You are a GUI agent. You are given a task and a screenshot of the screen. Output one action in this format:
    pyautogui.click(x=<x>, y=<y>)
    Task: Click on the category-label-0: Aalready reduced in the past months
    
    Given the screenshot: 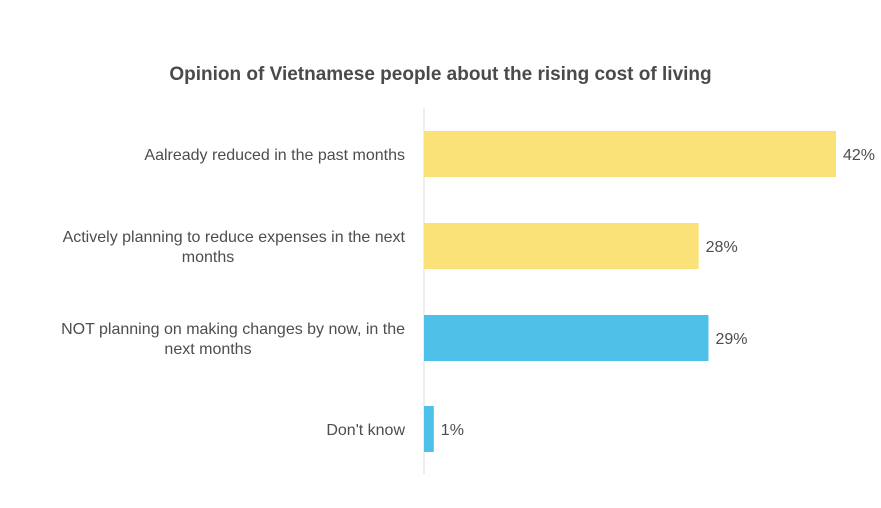 What is the action you would take?
    pyautogui.click(x=274, y=155)
    